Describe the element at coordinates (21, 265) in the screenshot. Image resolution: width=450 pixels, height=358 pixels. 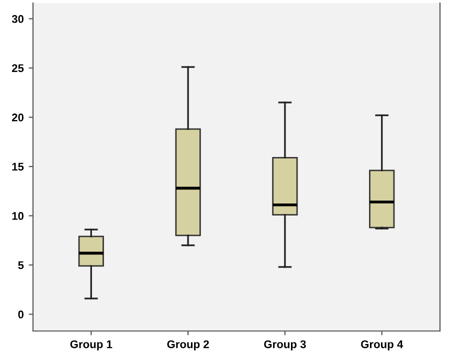
I see `y-tick-label: 5` at that location.